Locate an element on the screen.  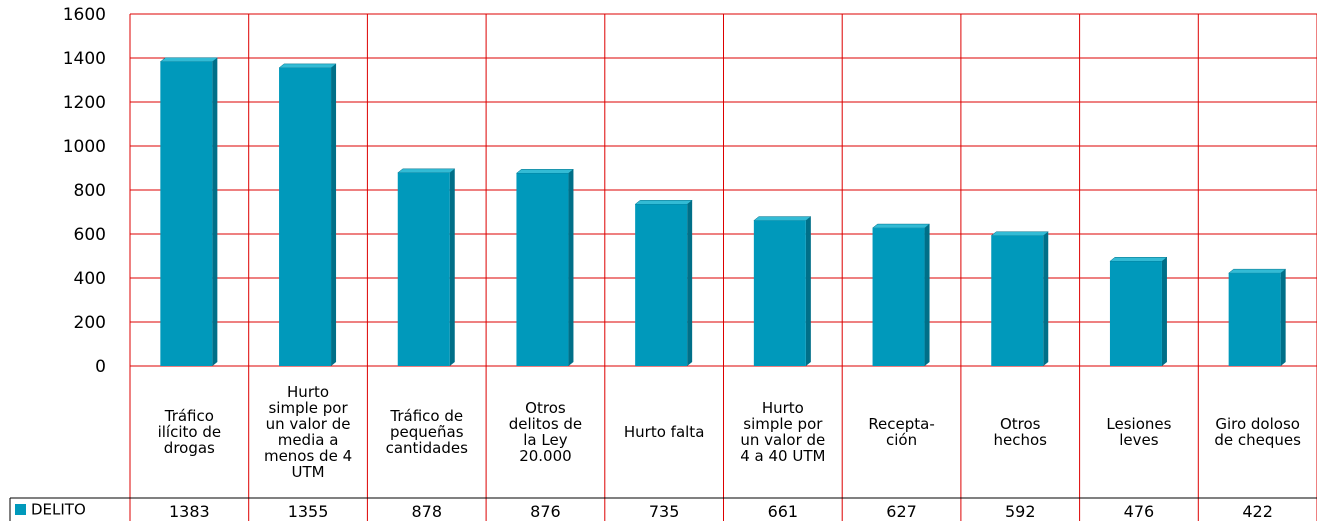
table-value: 1355 is located at coordinates (308, 510).